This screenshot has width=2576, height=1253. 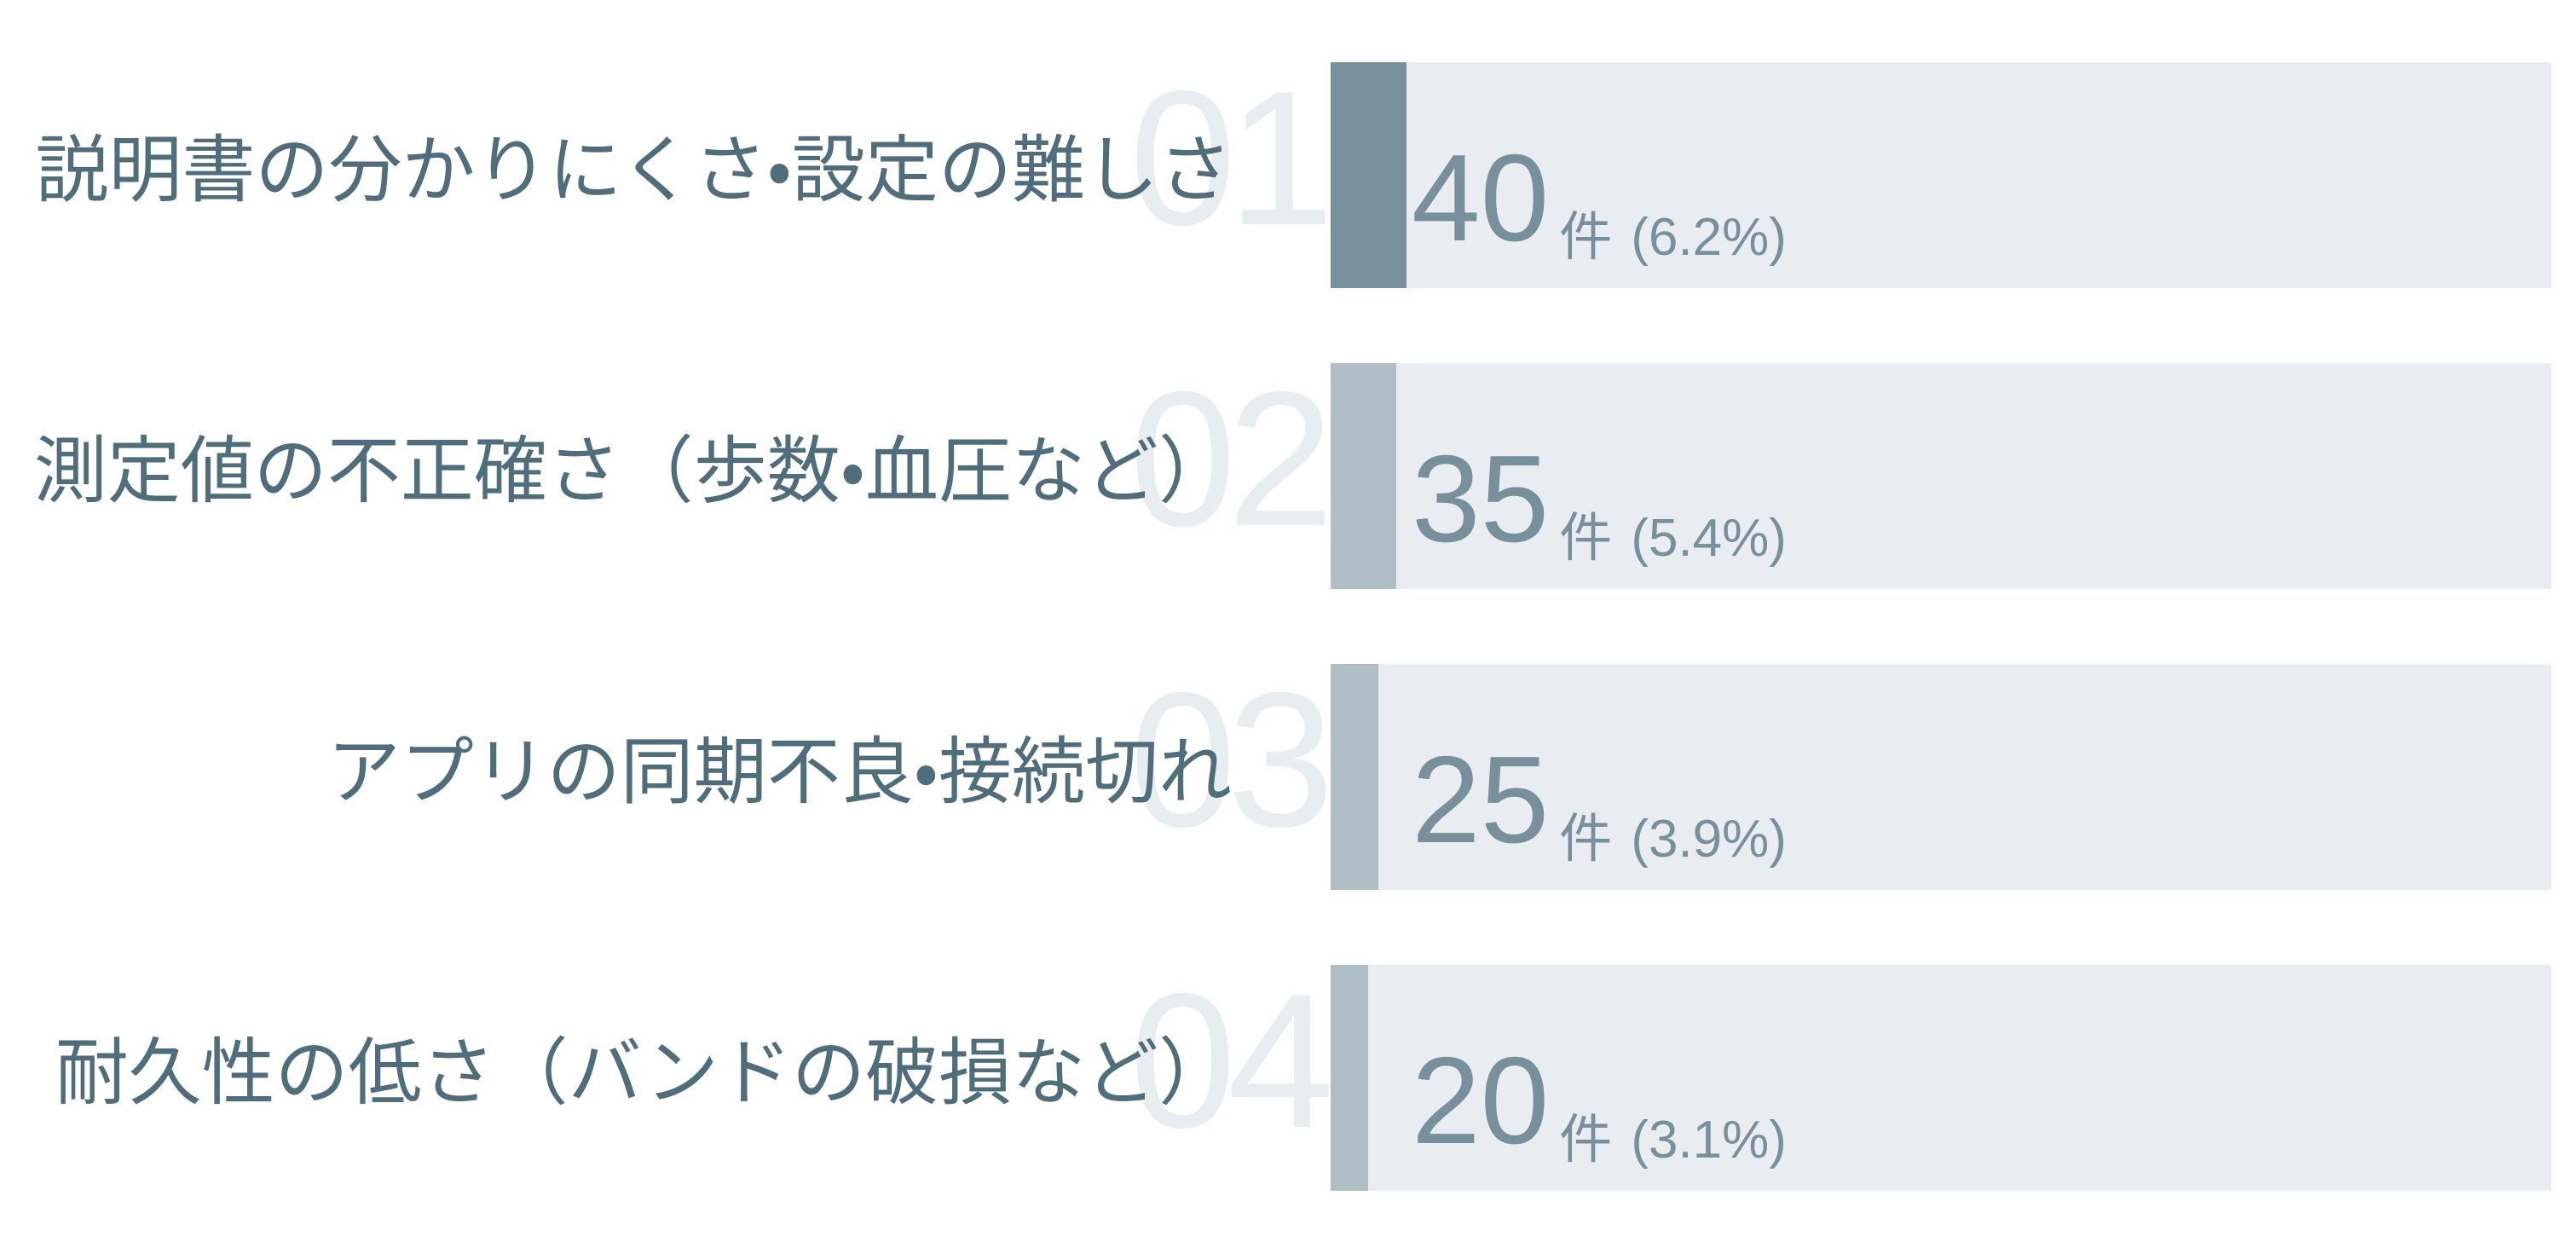 I want to click on value-percent-3: (3.9%), so click(x=1709, y=839).